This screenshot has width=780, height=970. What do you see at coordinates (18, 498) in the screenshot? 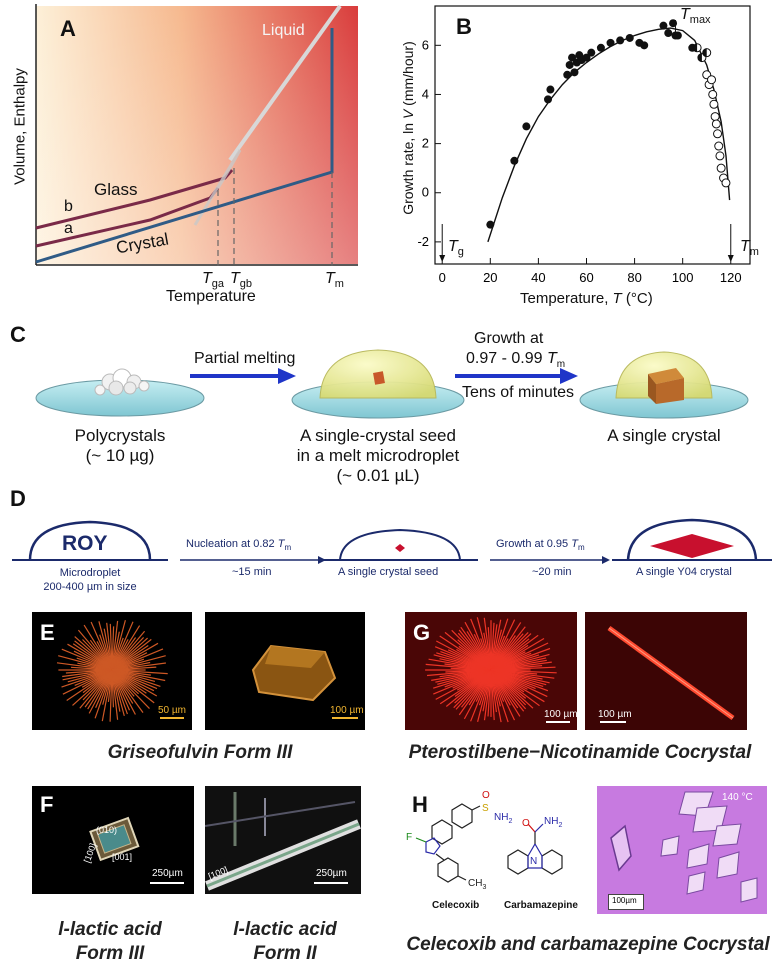
I see `panel-d-label: D` at bounding box center [18, 498].